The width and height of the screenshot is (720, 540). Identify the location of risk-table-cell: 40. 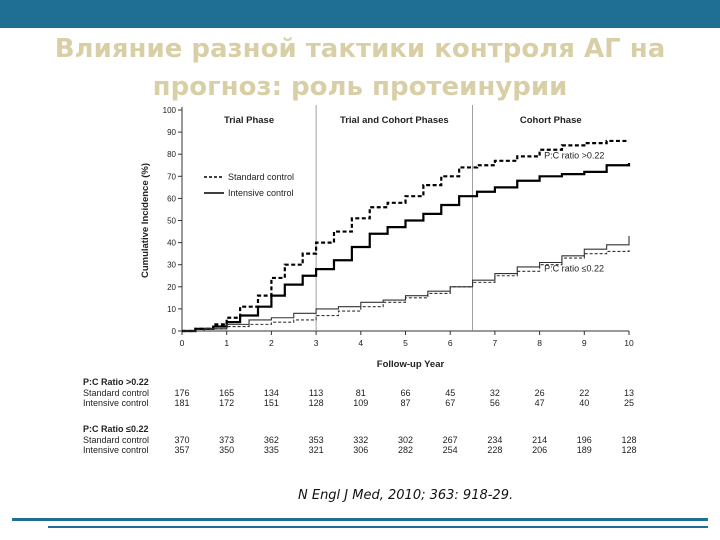
(584, 403).